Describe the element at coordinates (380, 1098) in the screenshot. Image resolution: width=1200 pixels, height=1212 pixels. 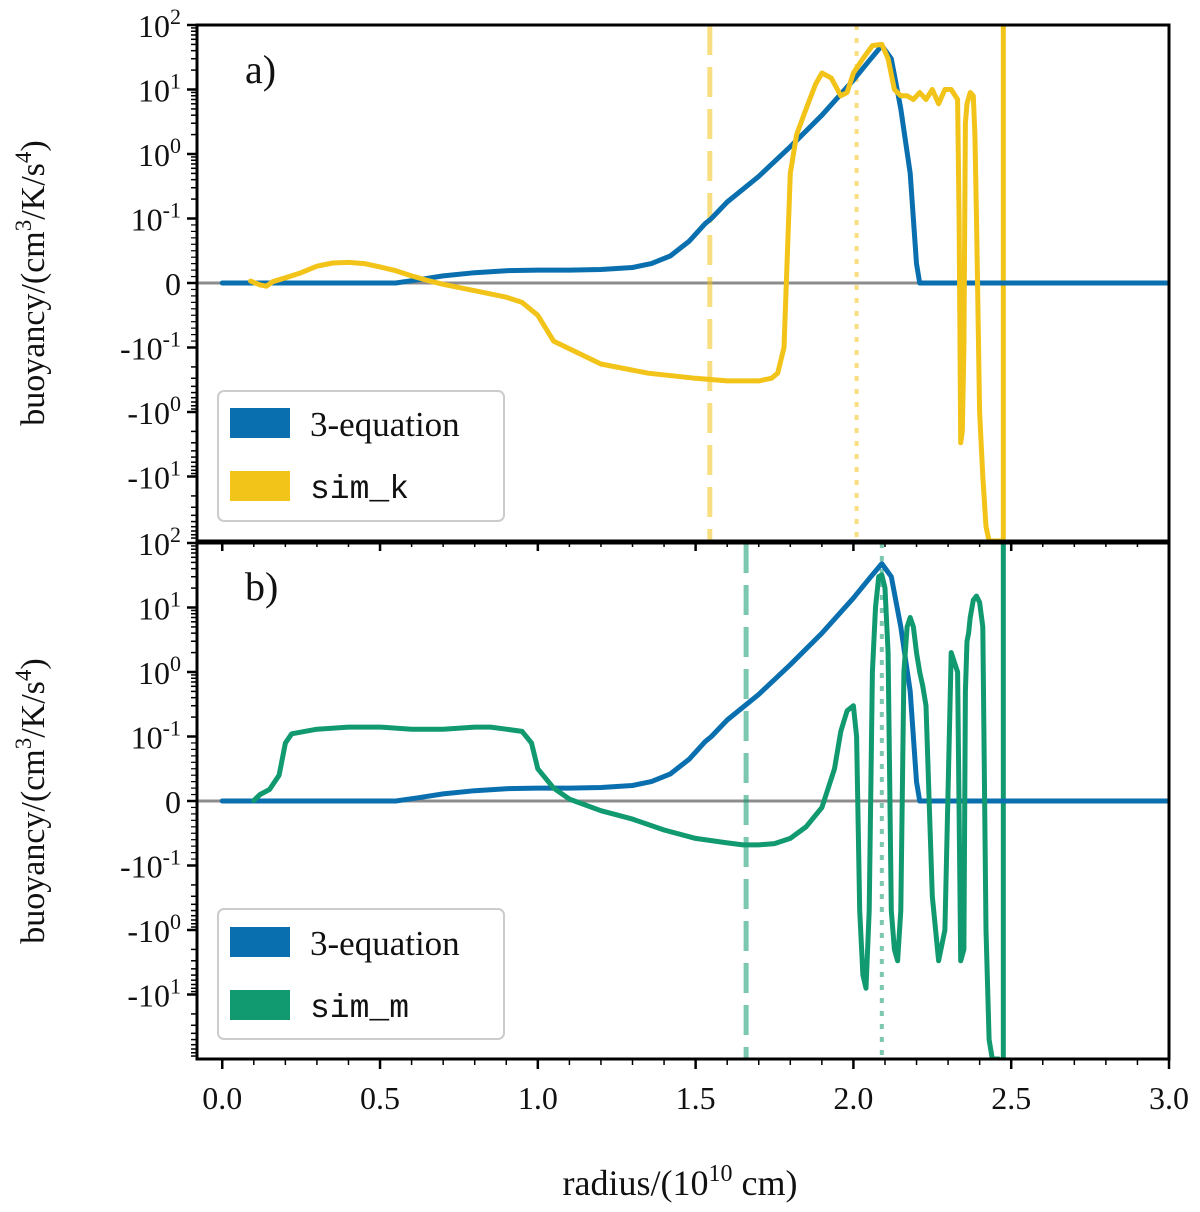
I see `x-tick-label: 0.5` at that location.